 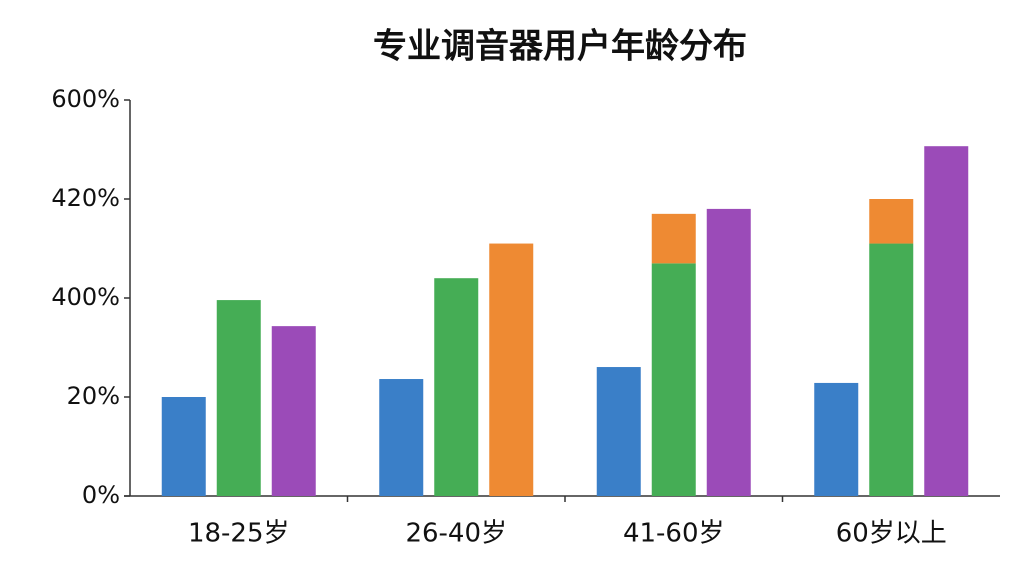 What do you see at coordinates (101, 495) in the screenshot?
I see `y-tick-label: 0%` at bounding box center [101, 495].